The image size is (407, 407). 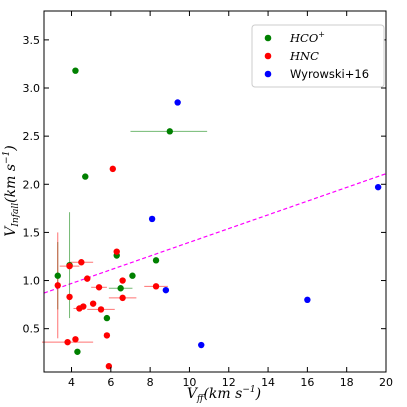 I want to click on legend-box, so click(x=318, y=56).